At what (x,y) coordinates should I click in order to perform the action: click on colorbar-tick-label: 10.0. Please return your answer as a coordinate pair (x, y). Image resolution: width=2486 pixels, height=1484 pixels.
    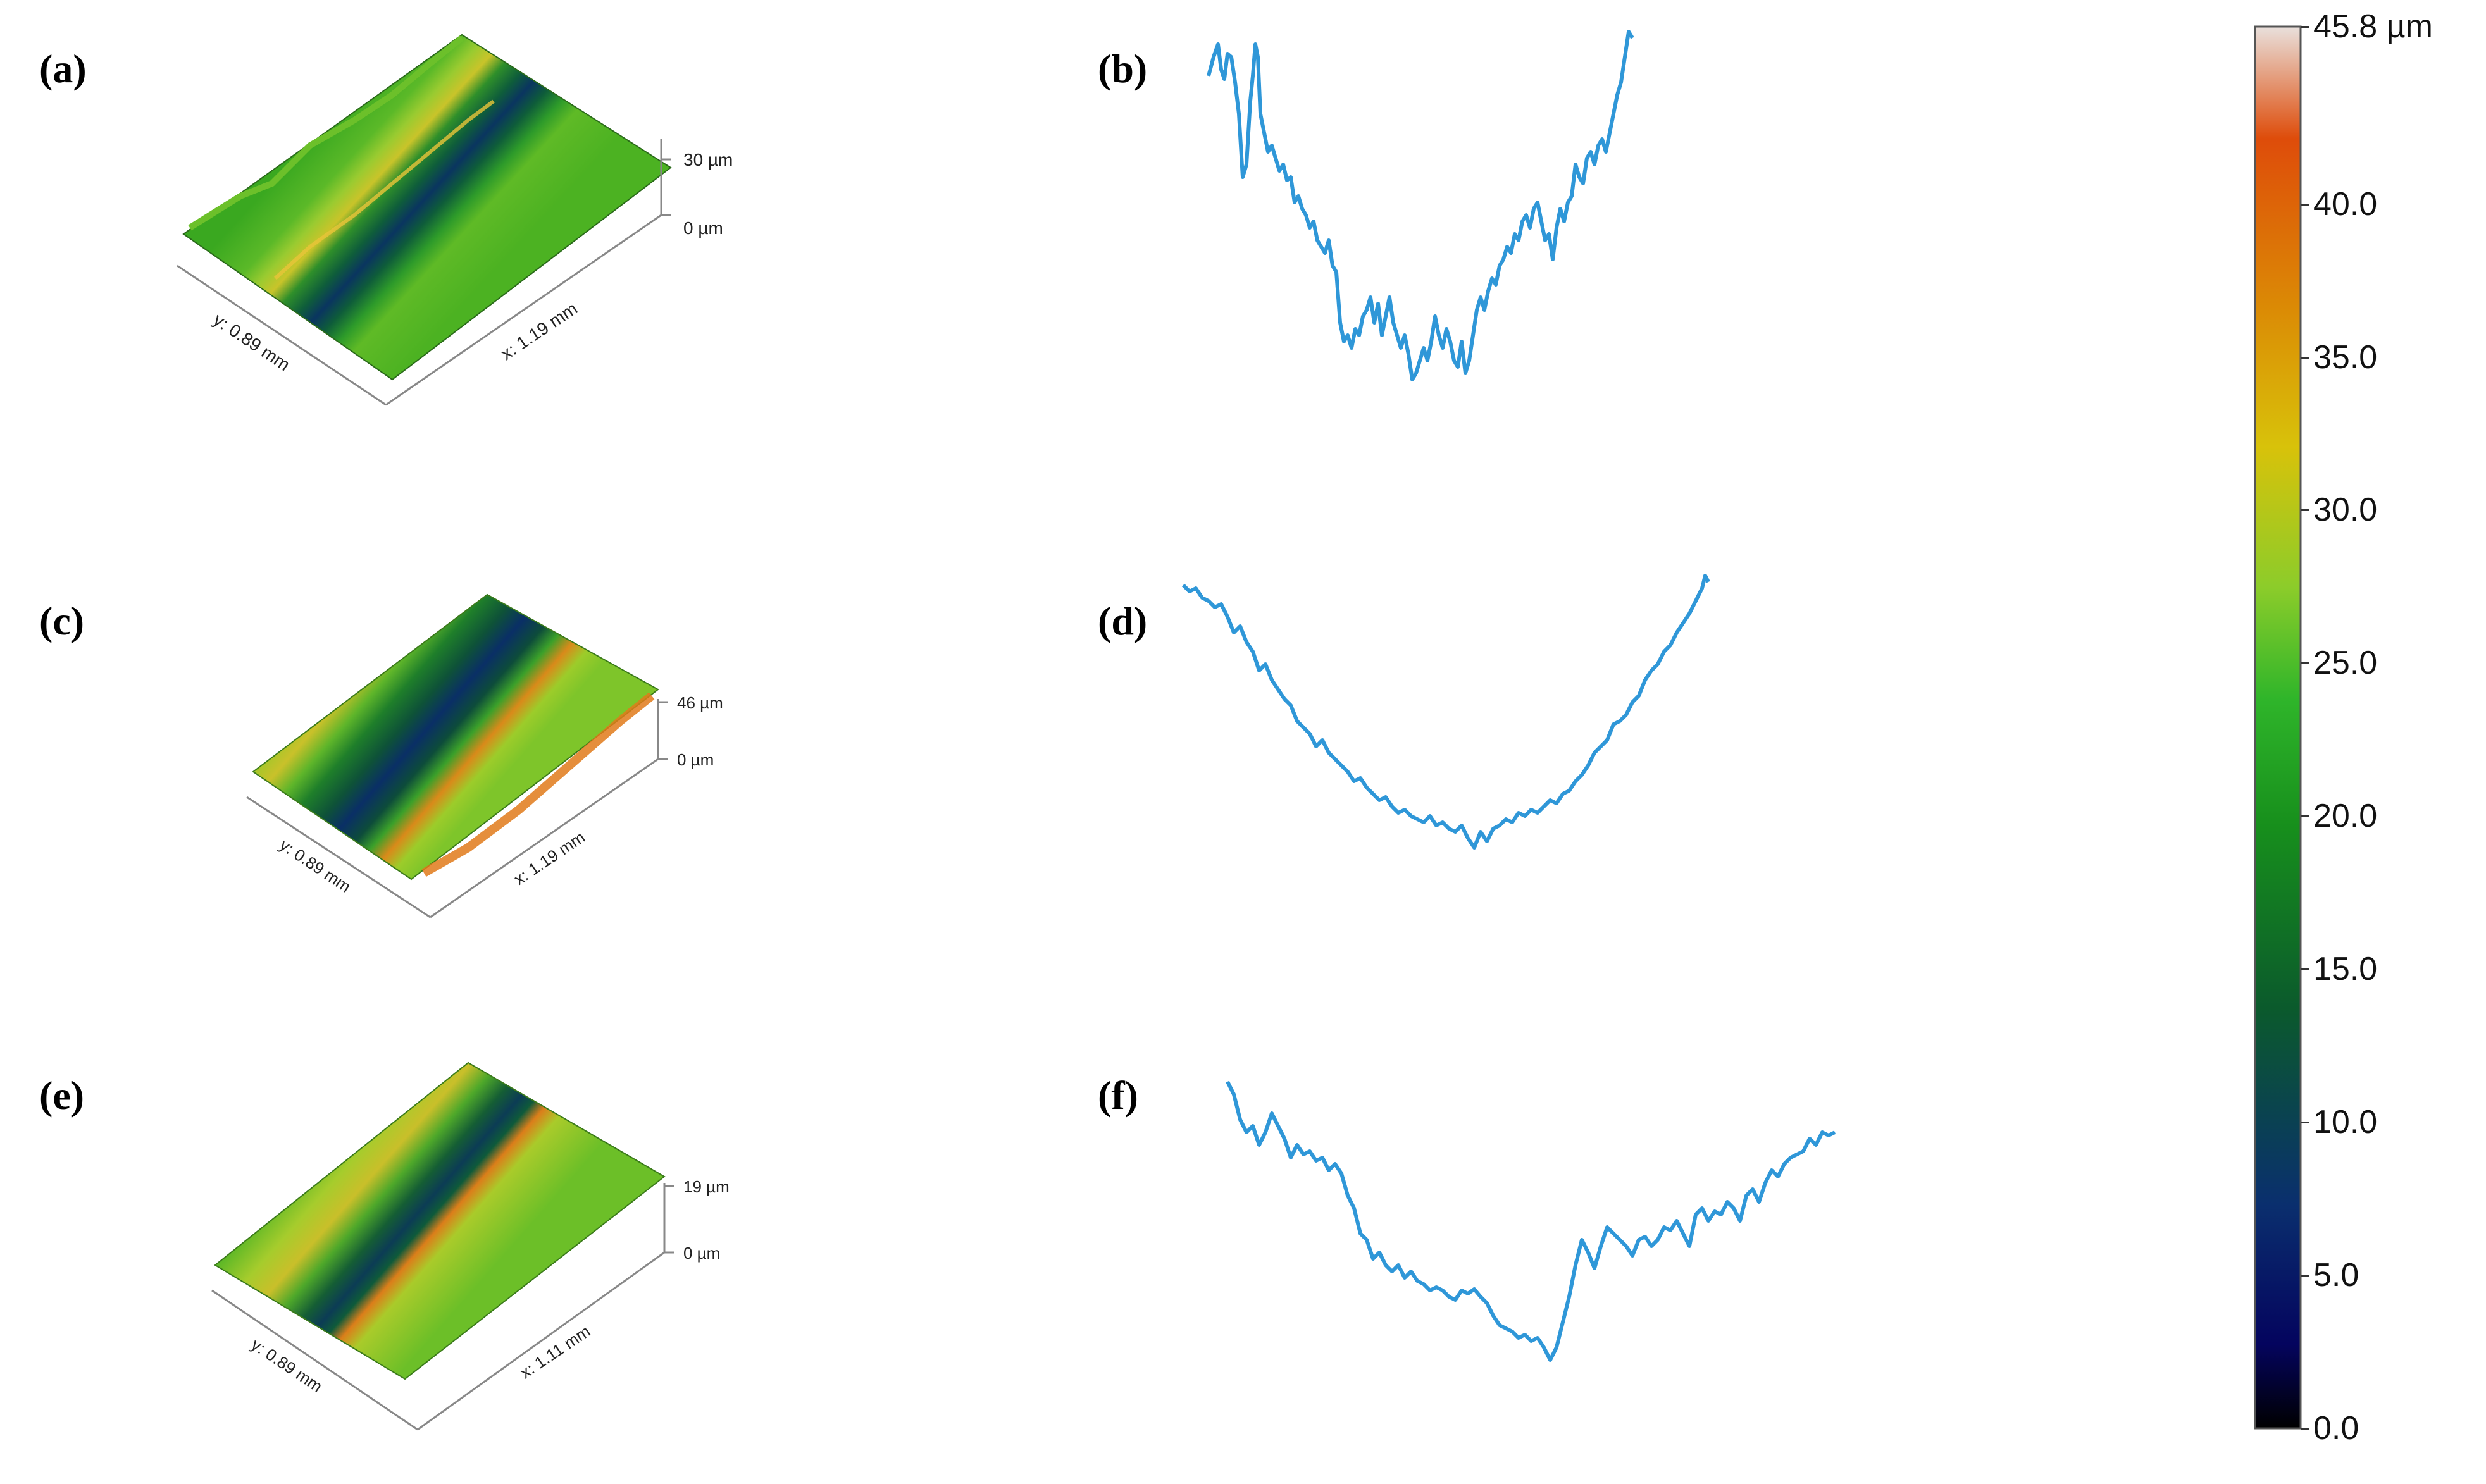
    Looking at the image, I should click on (2345, 1122).